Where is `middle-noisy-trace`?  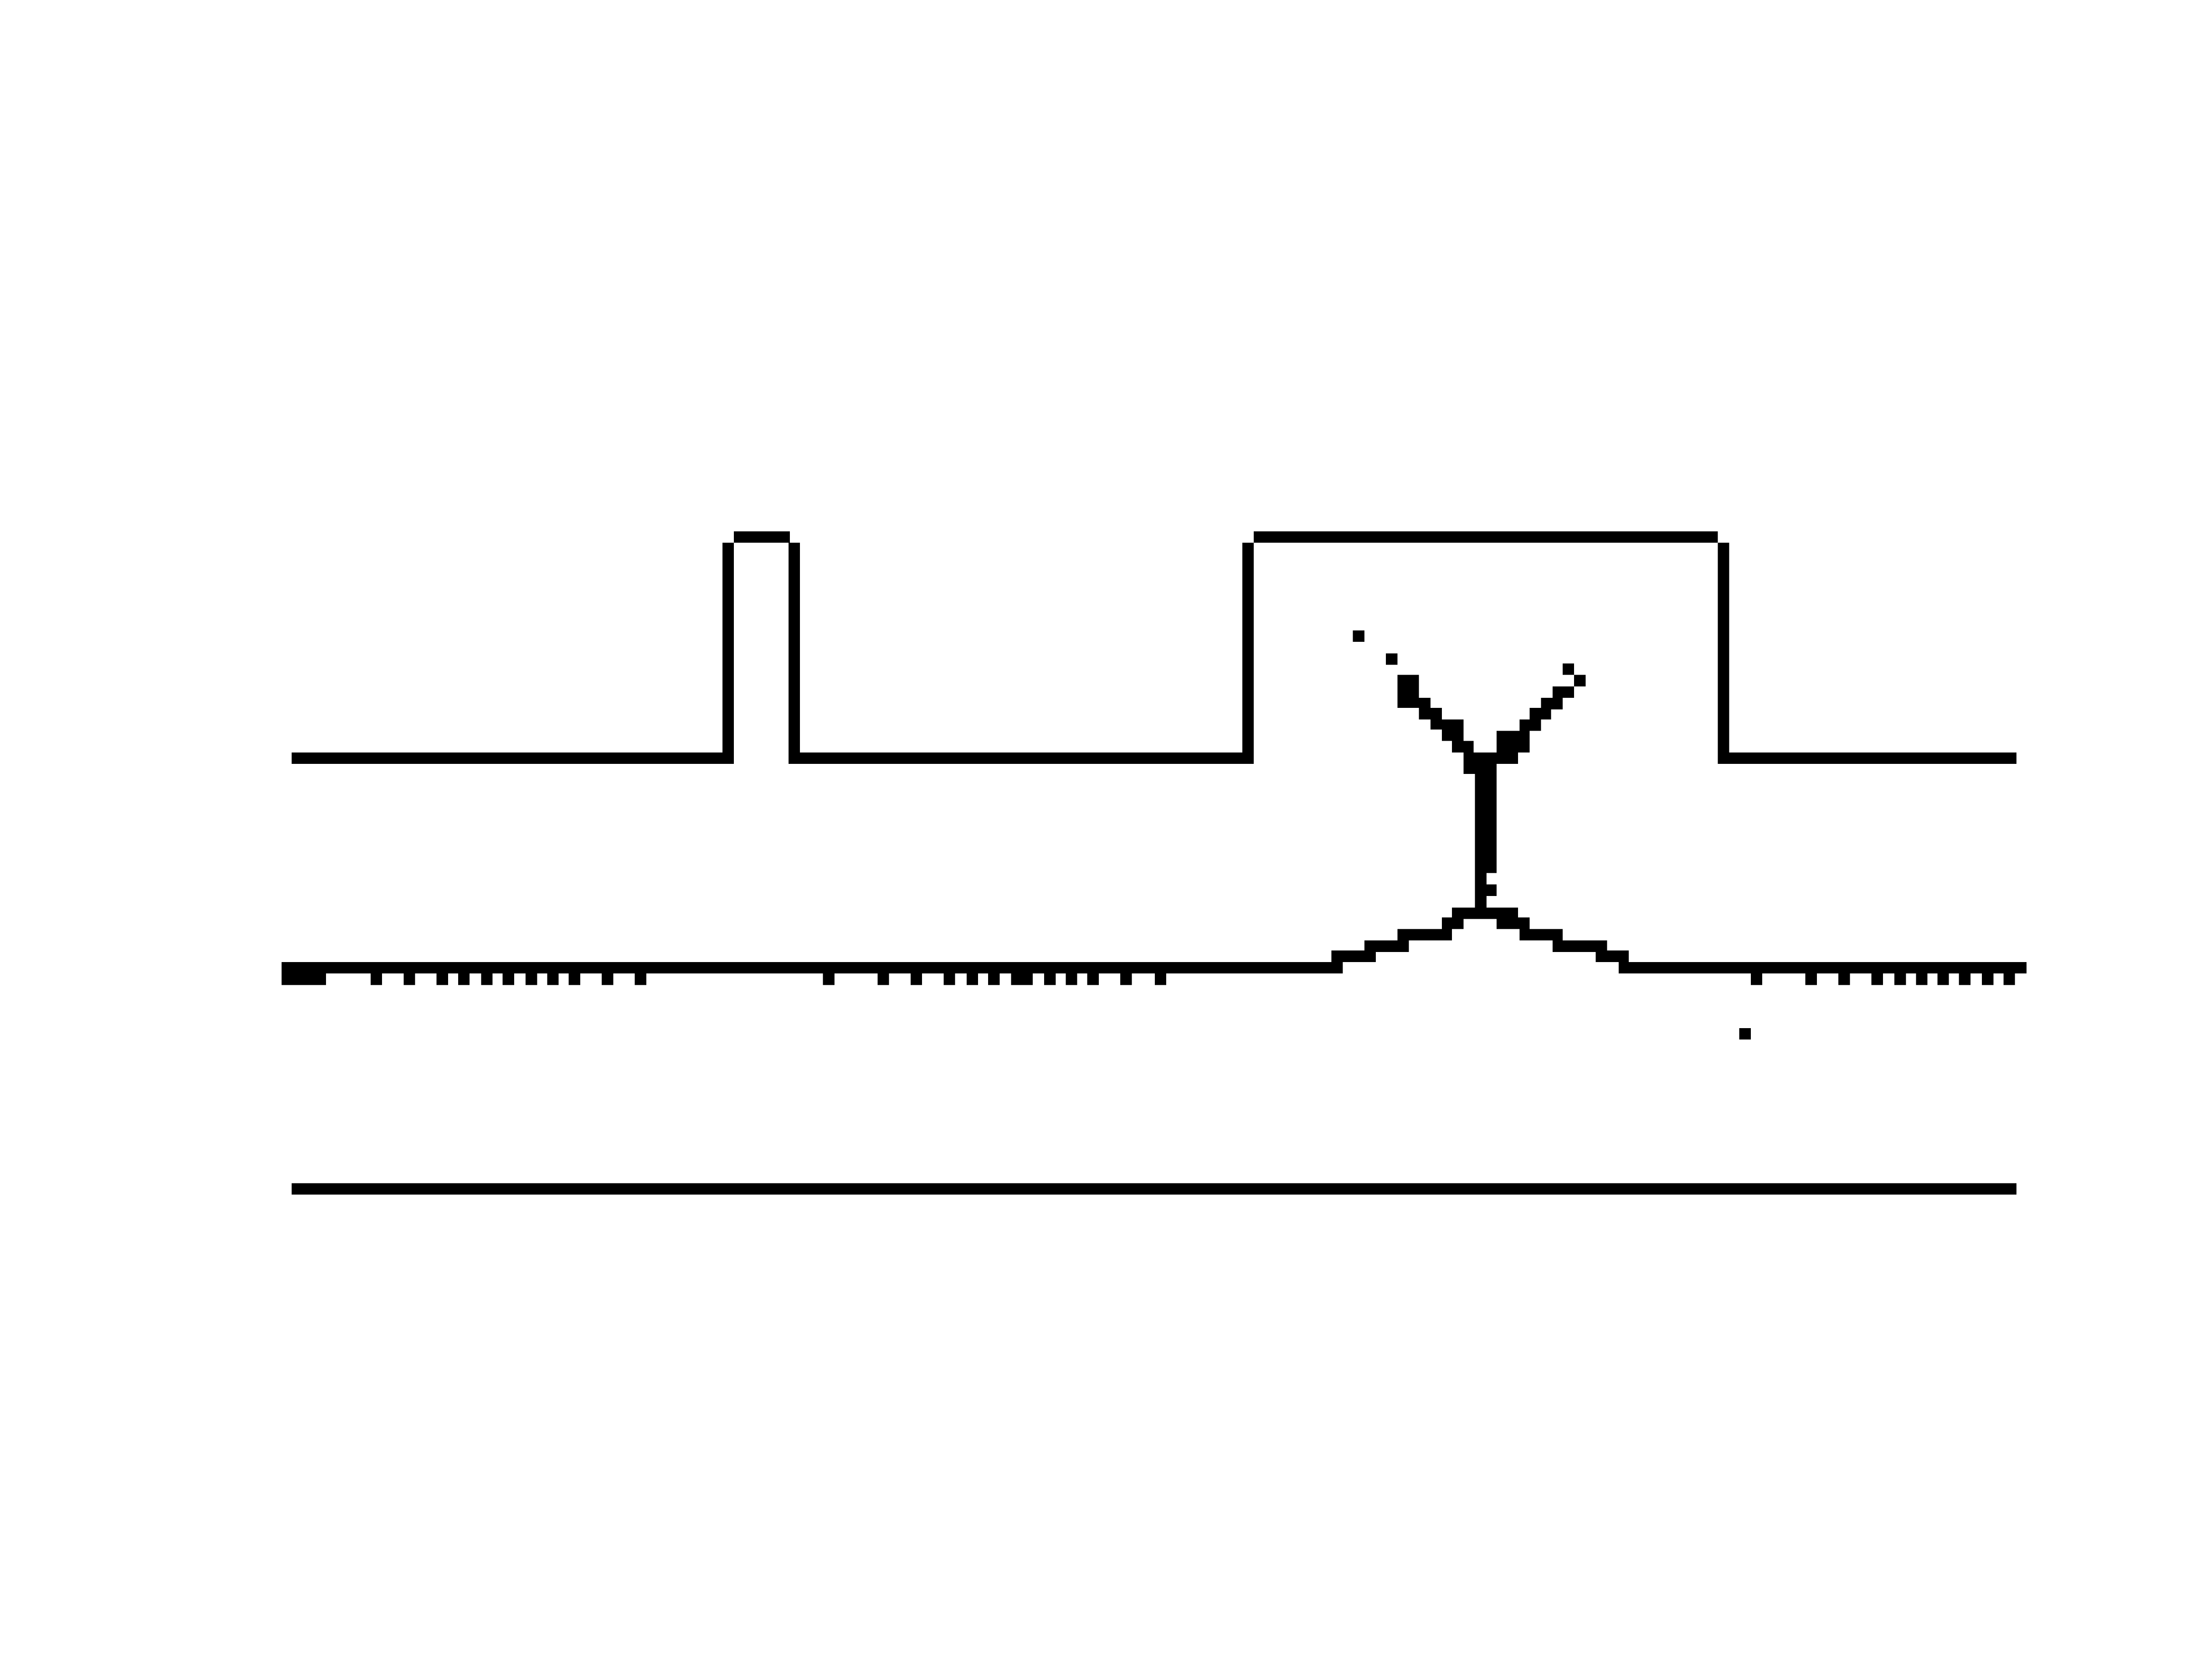
middle-noisy-trace is located at coordinates (1154, 973).